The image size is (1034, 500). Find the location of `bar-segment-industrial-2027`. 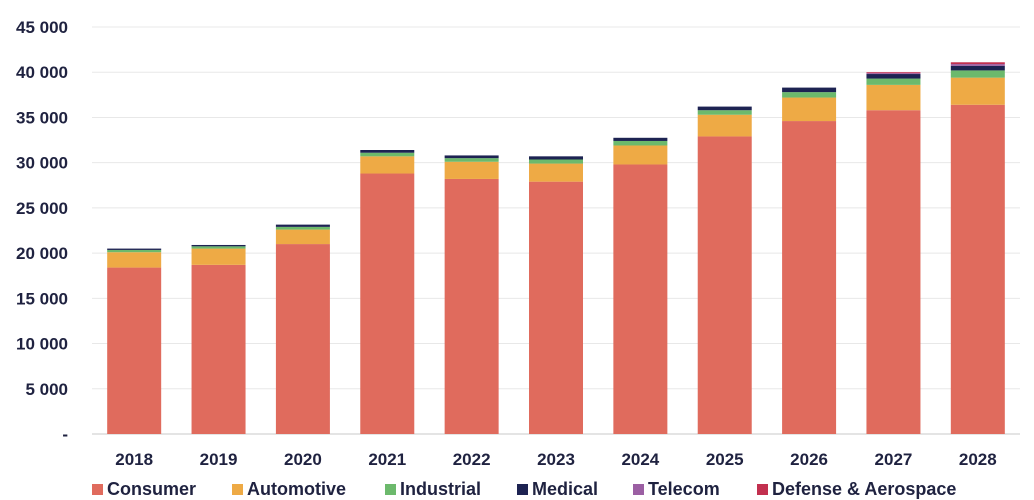

bar-segment-industrial-2027 is located at coordinates (893, 81).